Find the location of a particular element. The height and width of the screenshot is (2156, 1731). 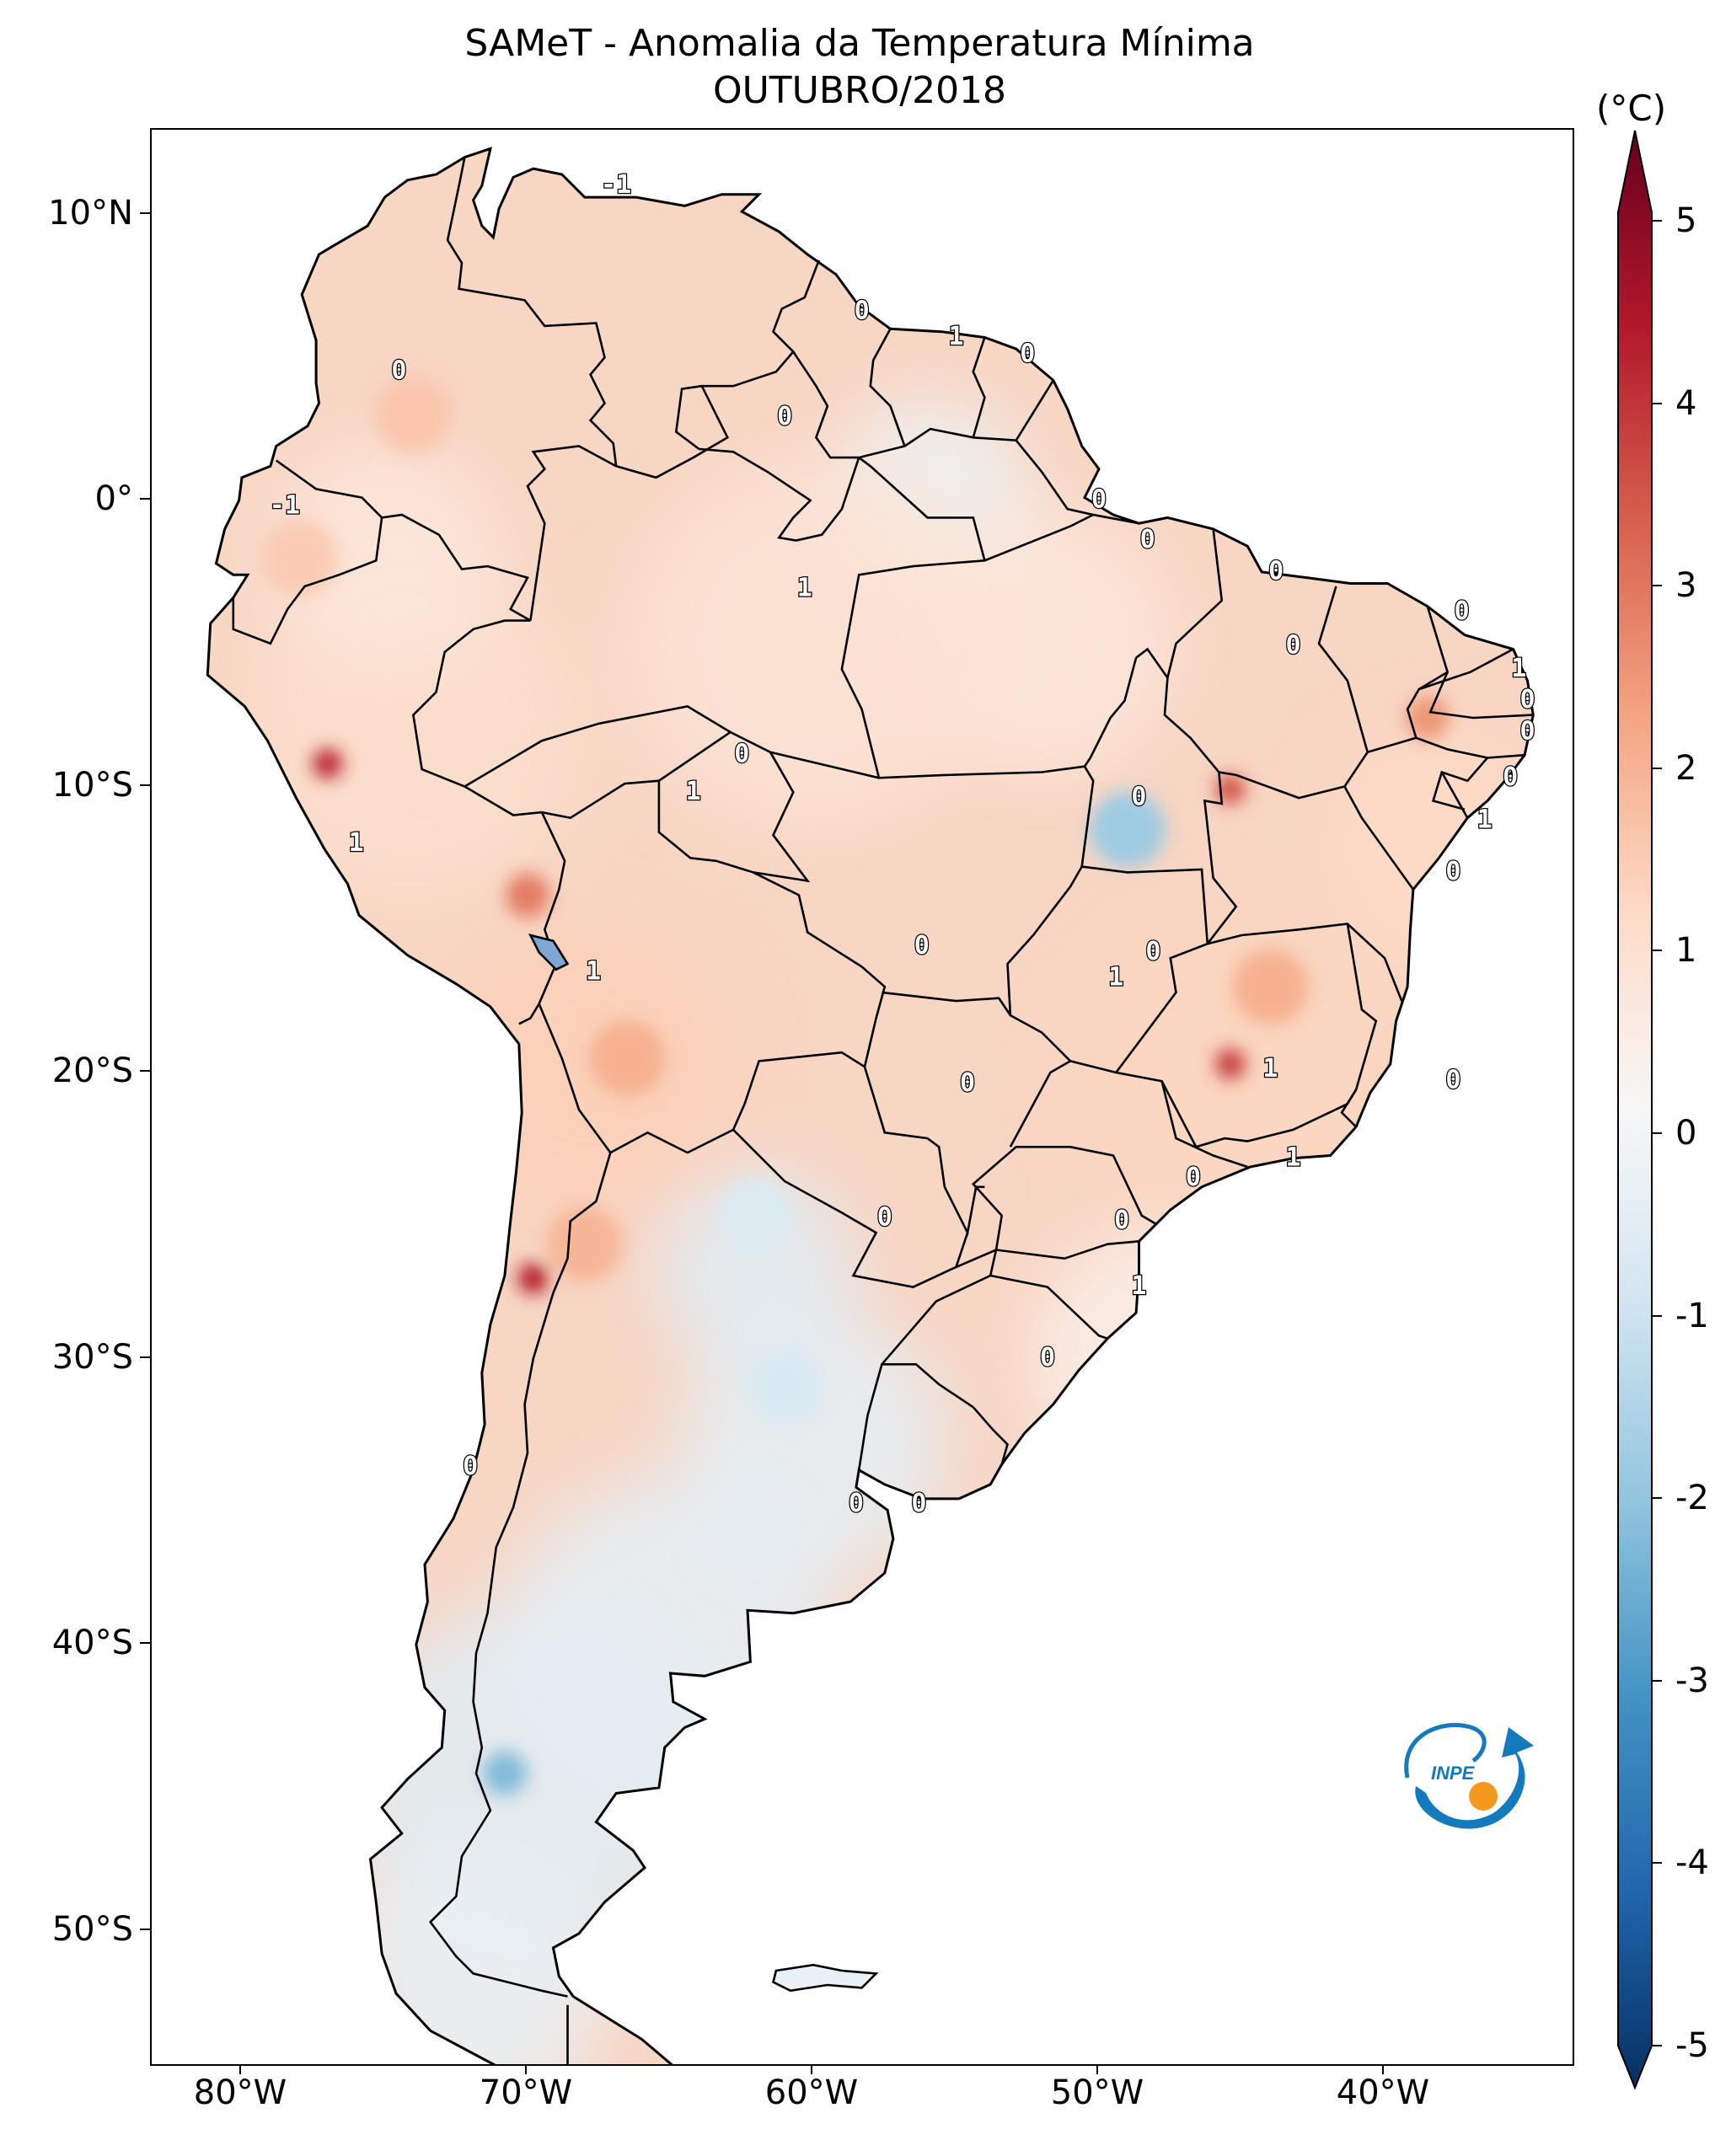

map-title: SAMeT - Anomalia da Temperatura Mínima is located at coordinates (859, 43).